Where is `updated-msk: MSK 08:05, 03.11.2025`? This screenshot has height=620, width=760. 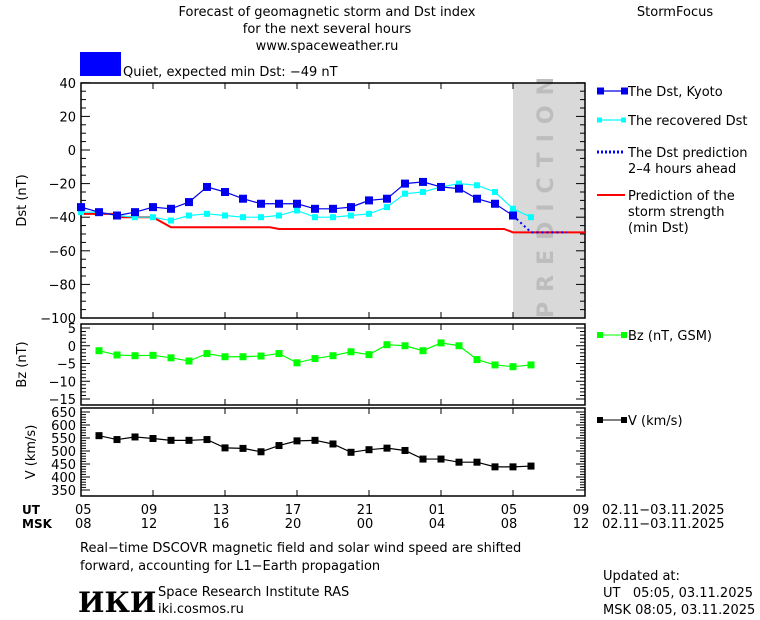
updated-msk: MSK 08:05, 03.11.2025 is located at coordinates (679, 610).